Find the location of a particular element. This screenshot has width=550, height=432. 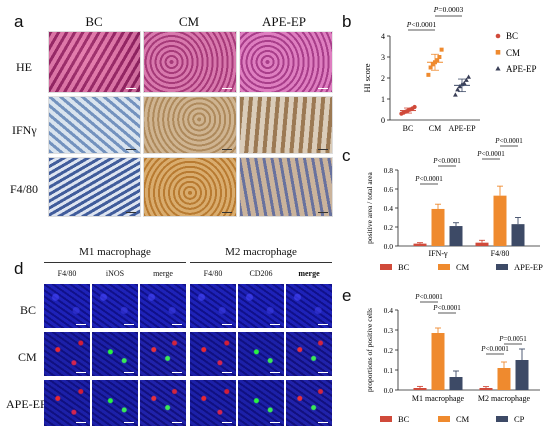

x-tick-label: F4/80 is located at coordinates (500, 253).